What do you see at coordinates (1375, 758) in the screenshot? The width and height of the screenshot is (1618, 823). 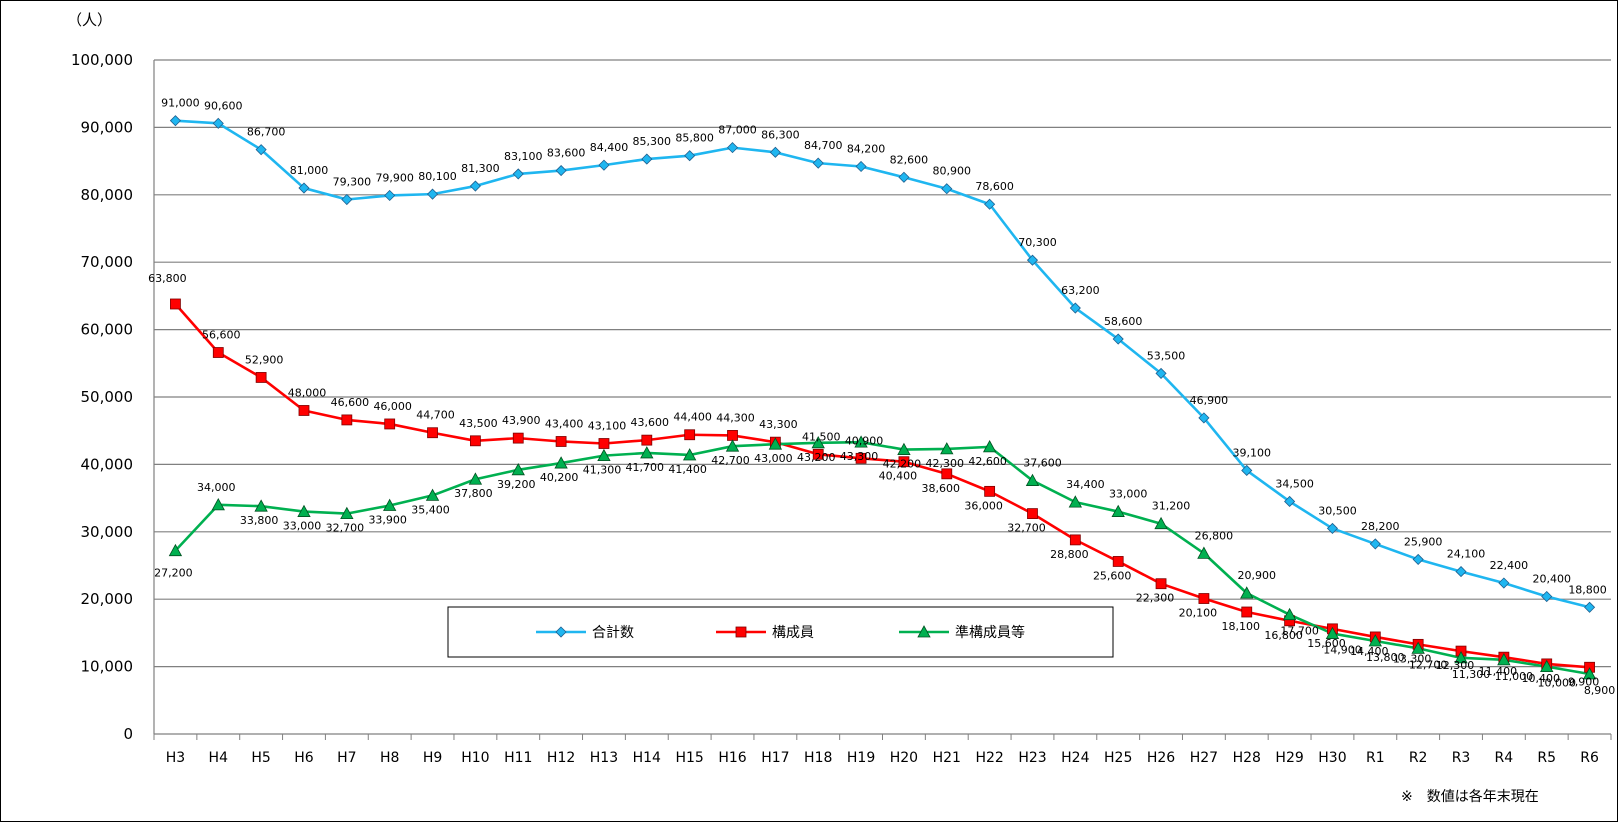 I see `x-tick-label: R1` at bounding box center [1375, 758].